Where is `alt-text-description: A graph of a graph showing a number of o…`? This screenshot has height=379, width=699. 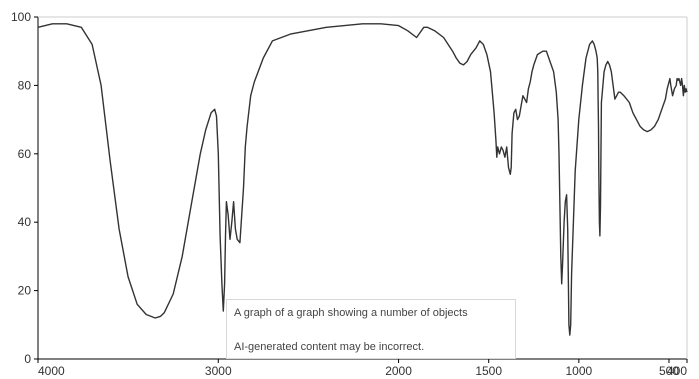
alt-text-description: A graph of a graph showing a number of o… is located at coordinates (351, 313).